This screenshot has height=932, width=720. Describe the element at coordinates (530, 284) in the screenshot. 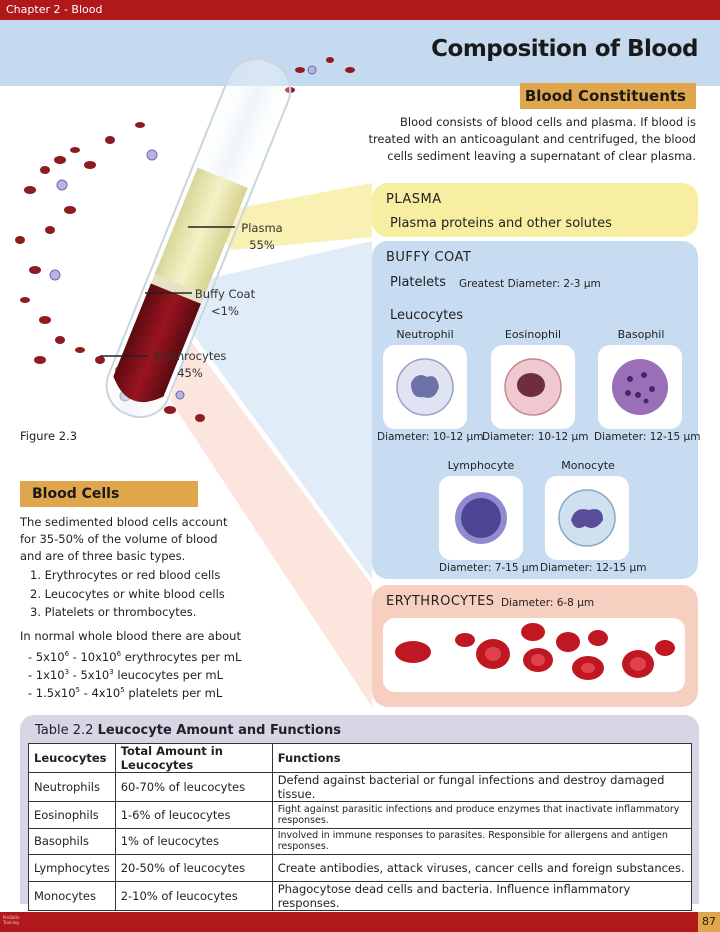

I see `platelets-diameter: Greatest Diameter: 2-3 µm` at that location.